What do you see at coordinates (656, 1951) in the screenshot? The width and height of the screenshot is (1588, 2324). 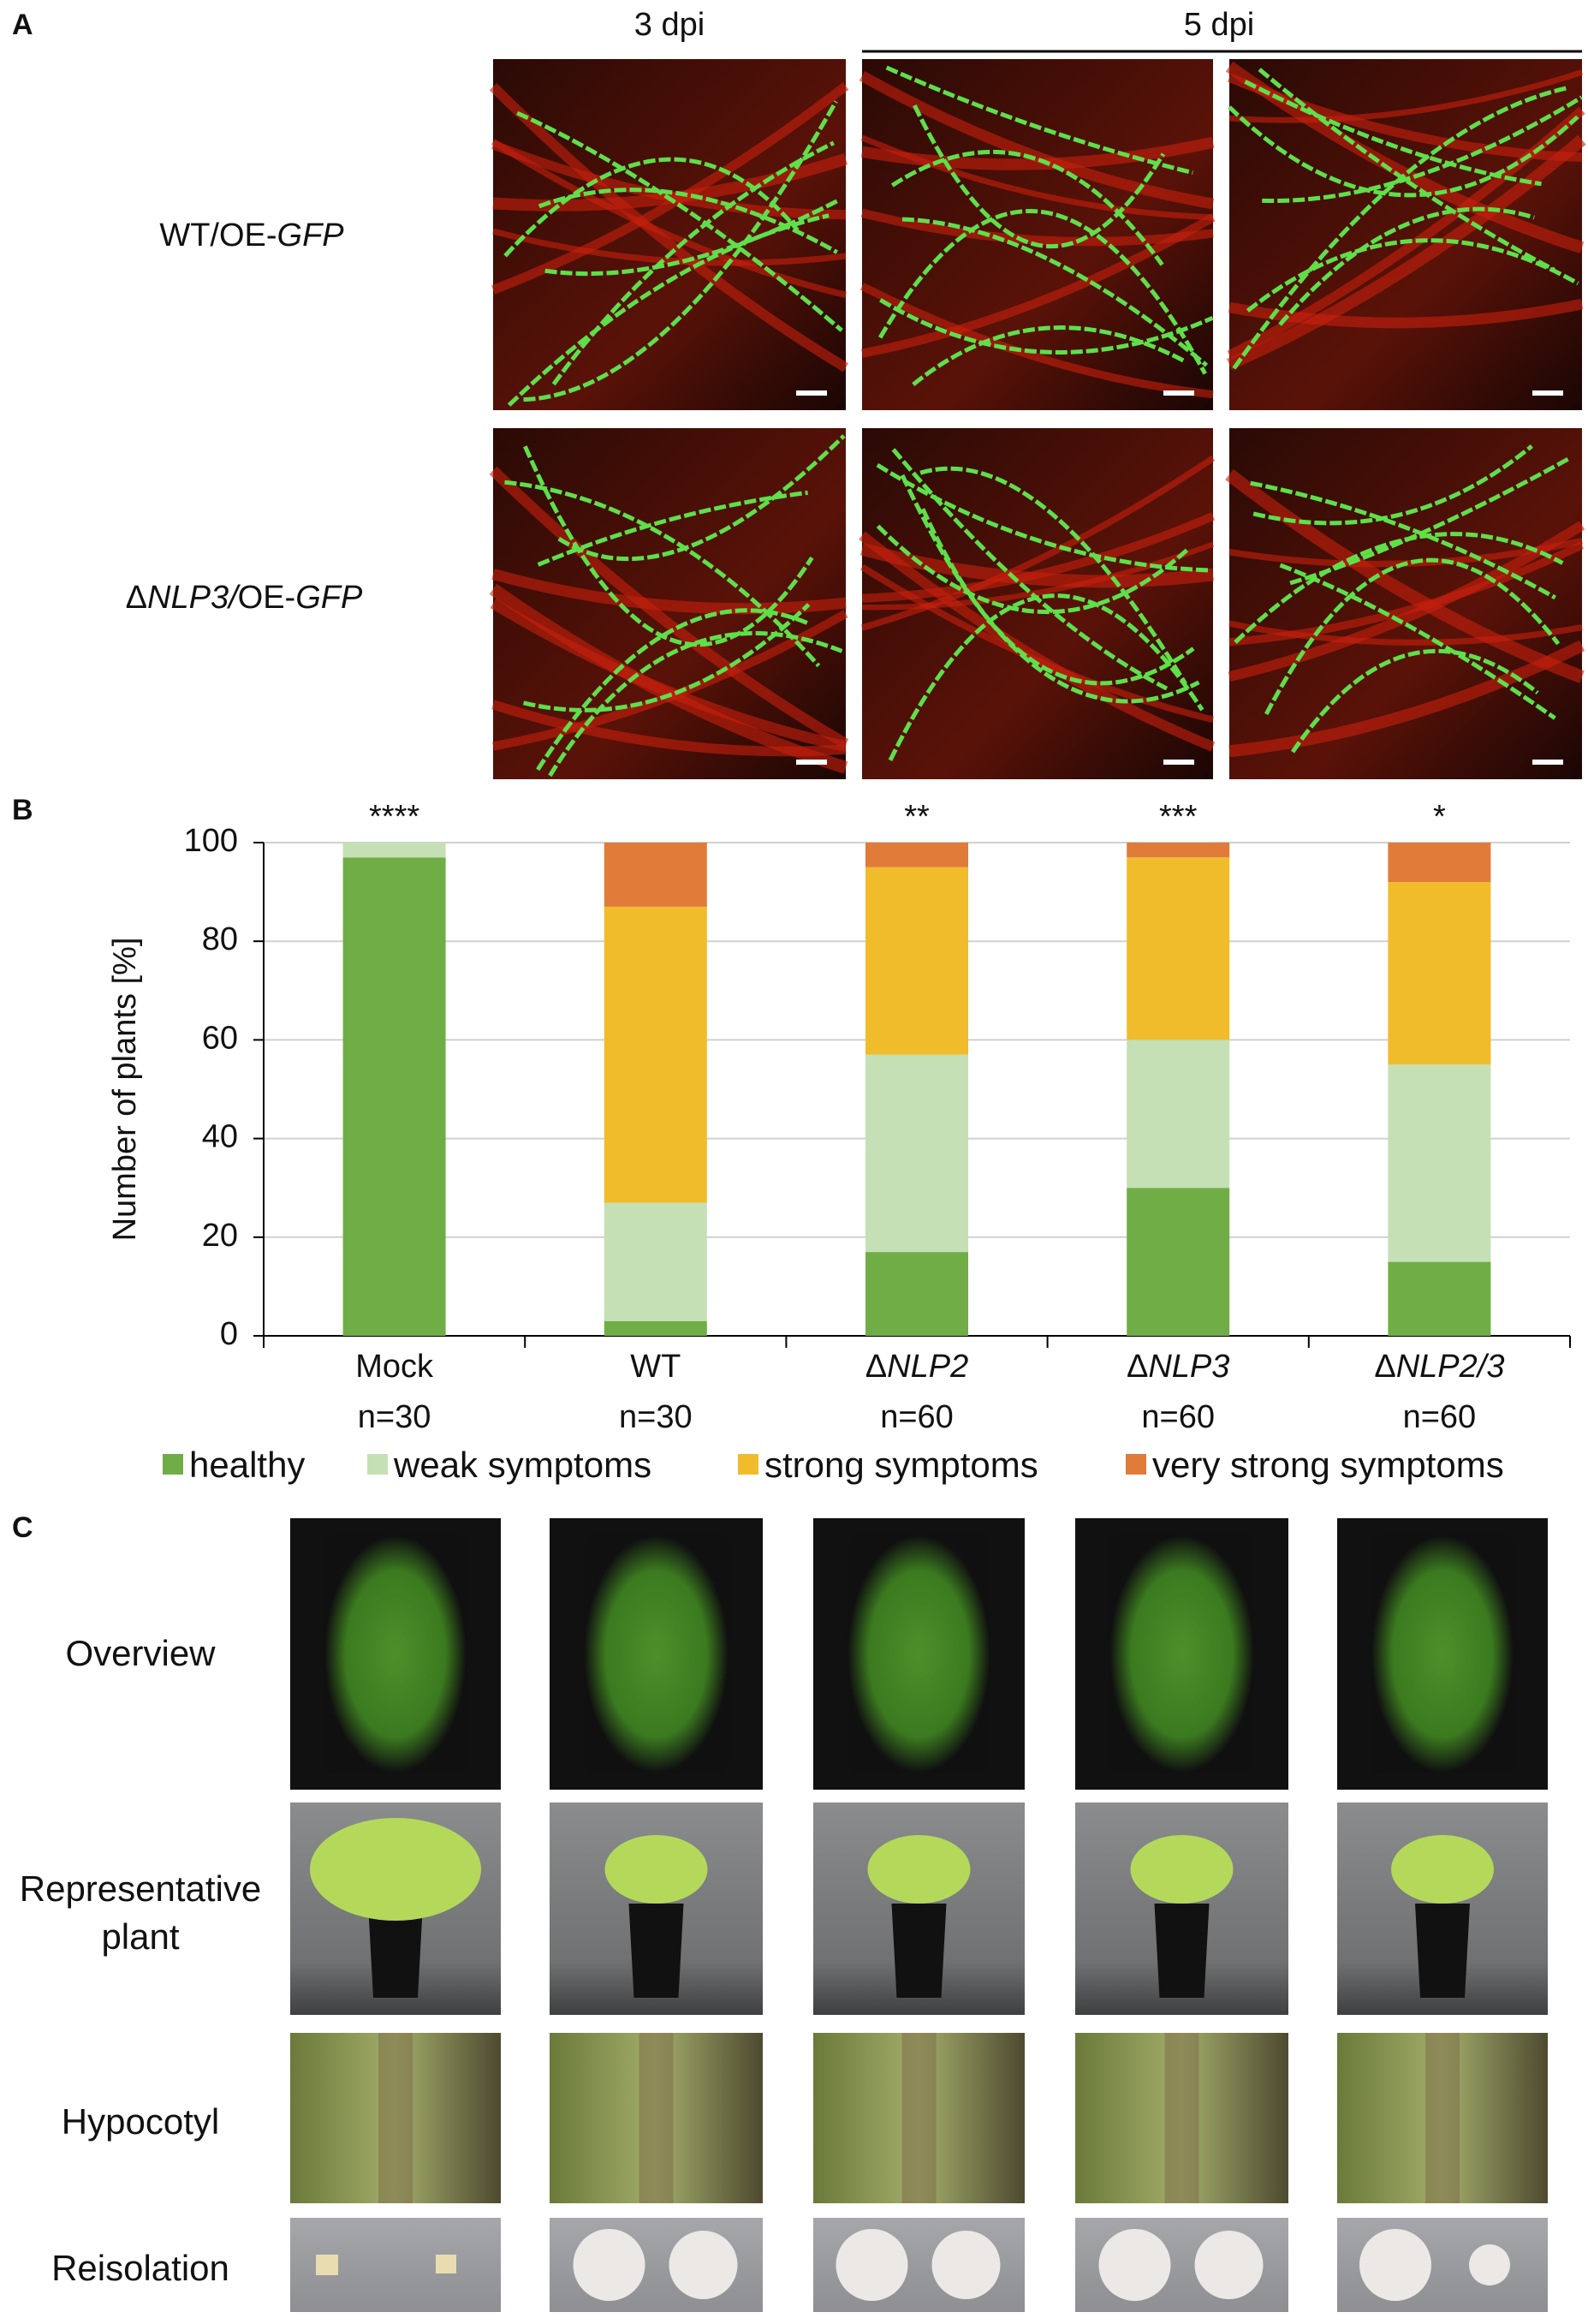 I see `pot` at bounding box center [656, 1951].